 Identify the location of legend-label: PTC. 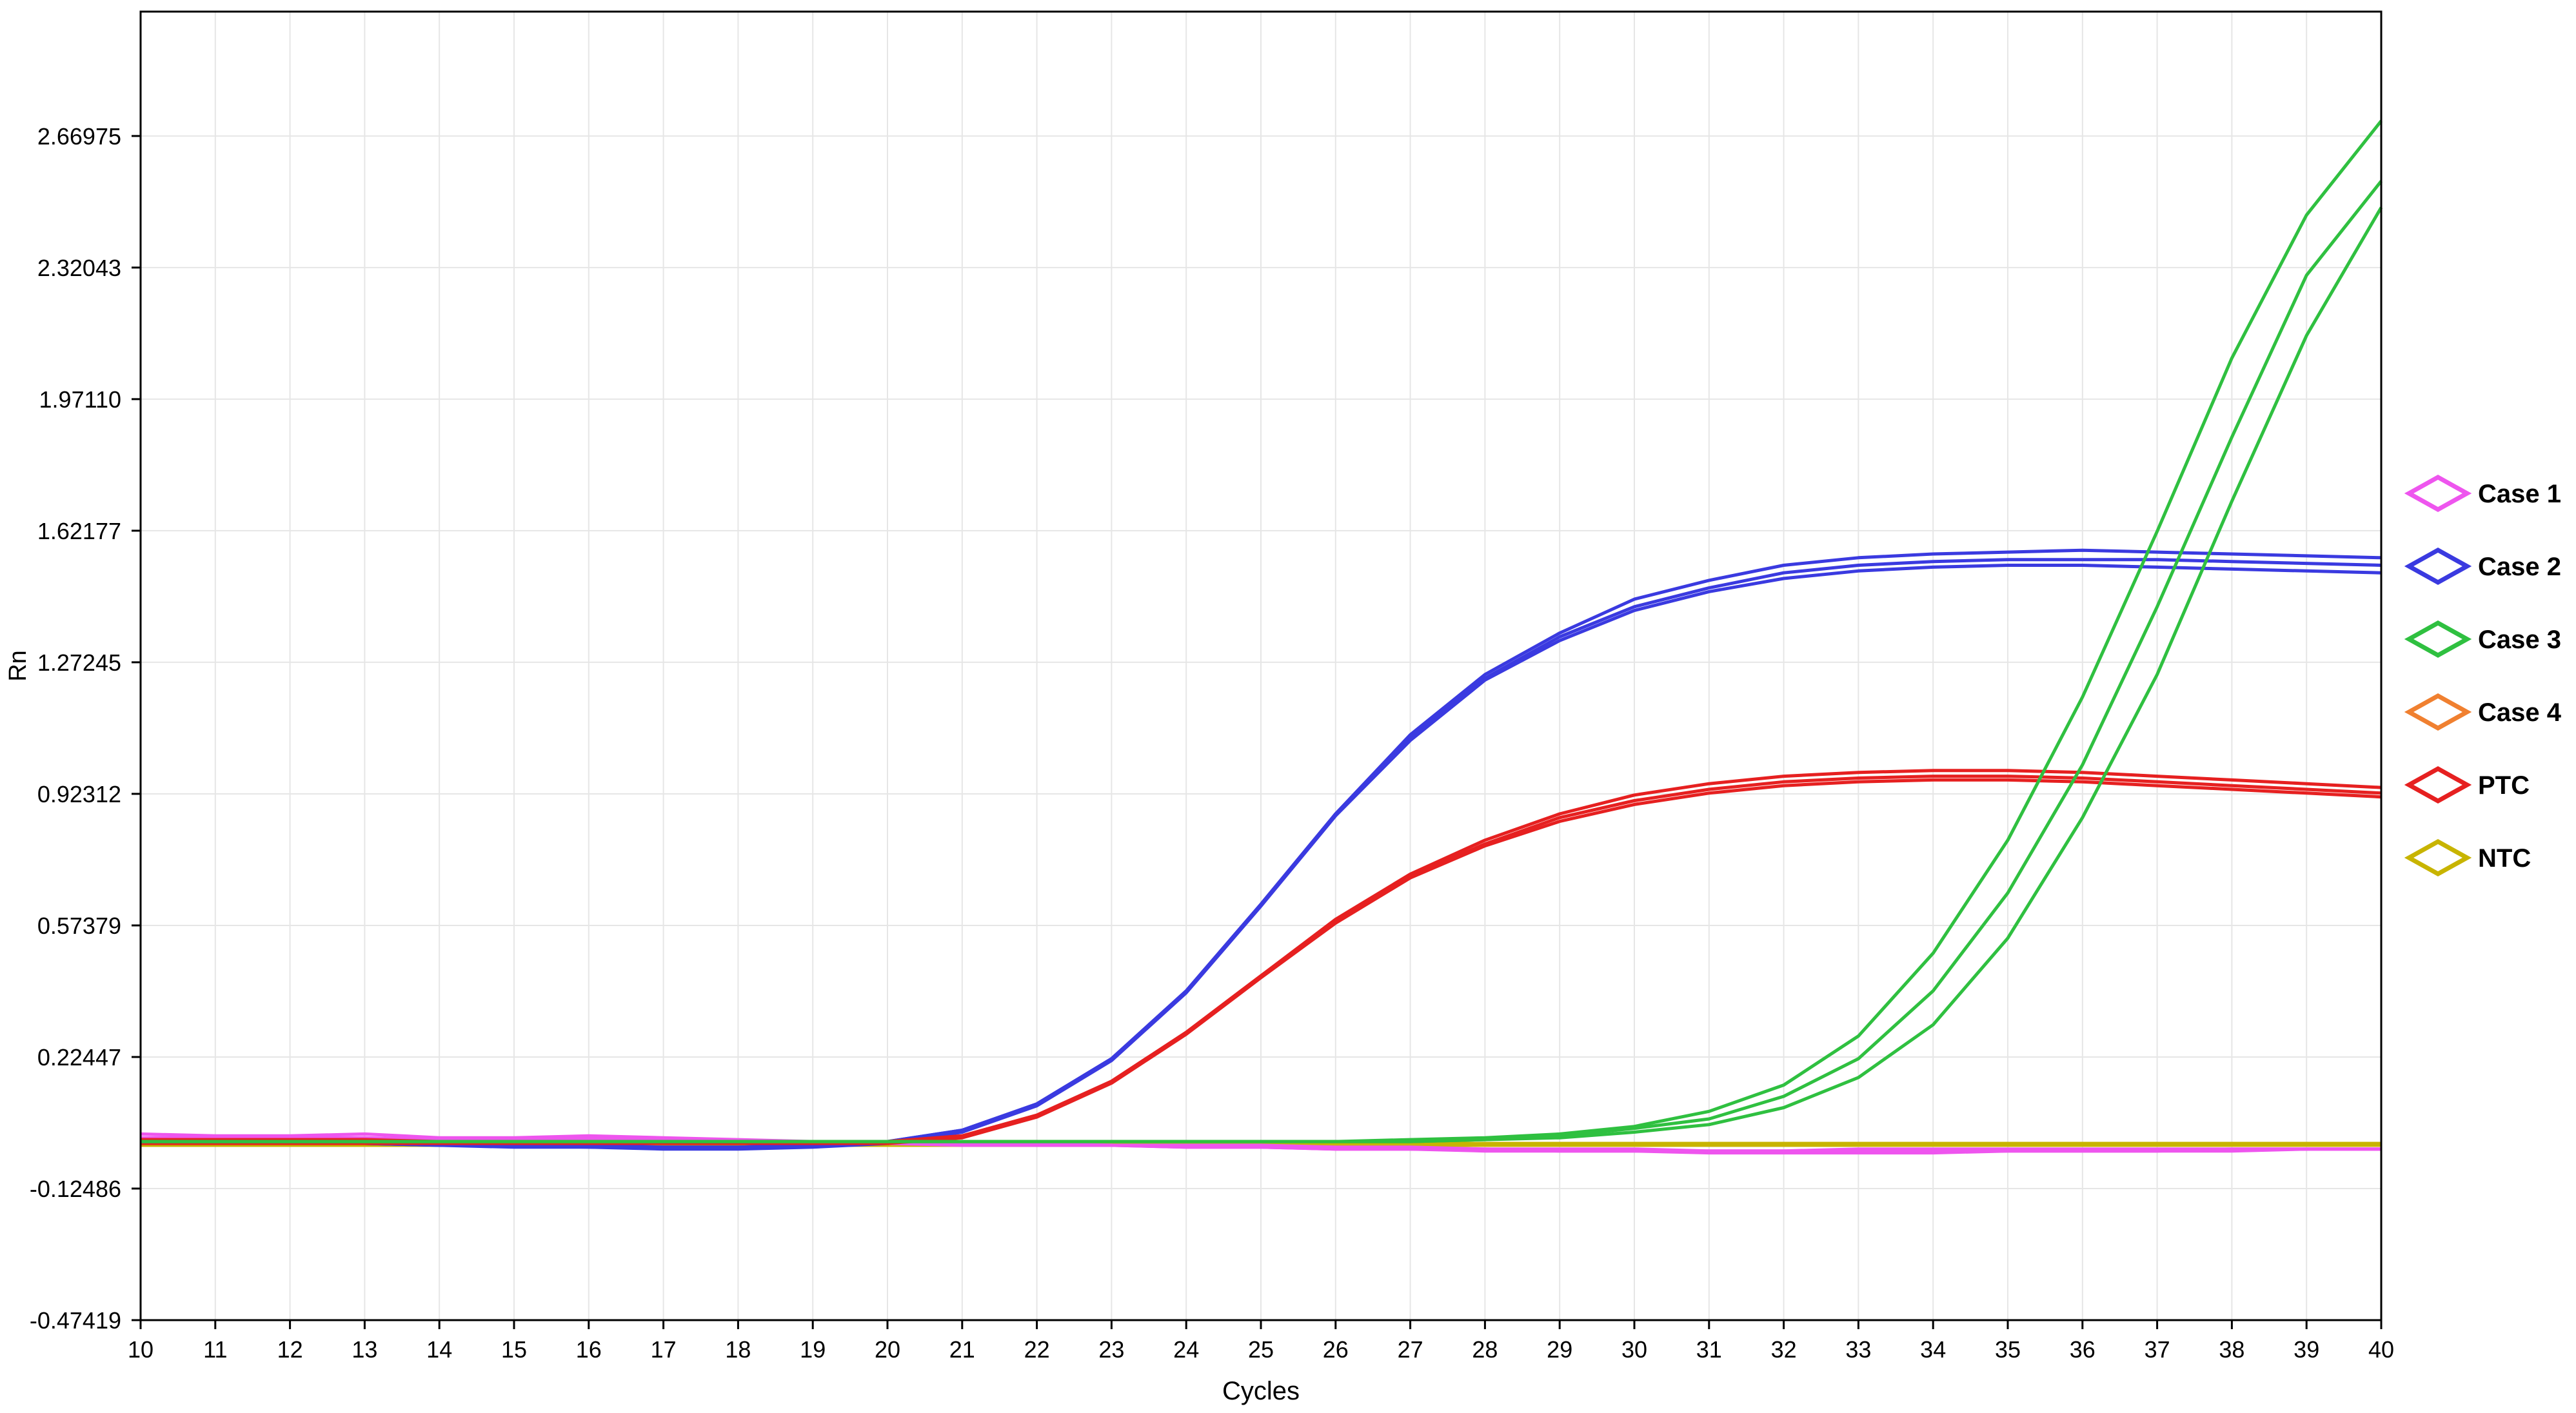
(2504, 785).